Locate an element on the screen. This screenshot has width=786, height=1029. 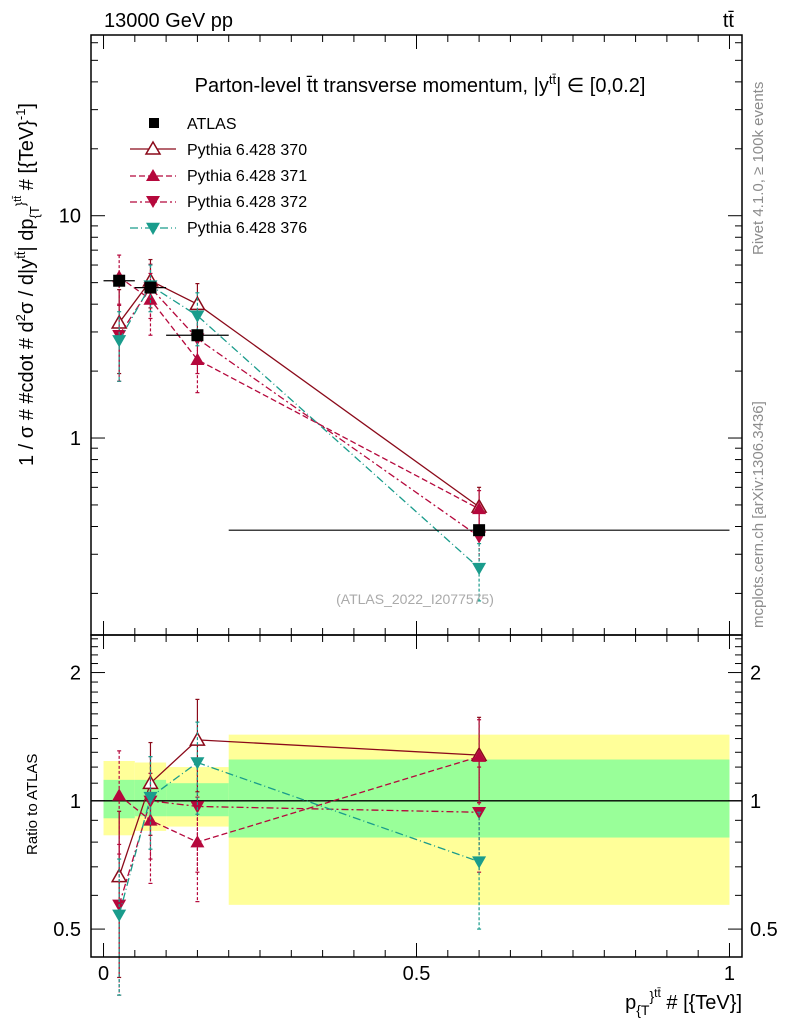
xtick-label-0: 0 is located at coordinates (103, 974).